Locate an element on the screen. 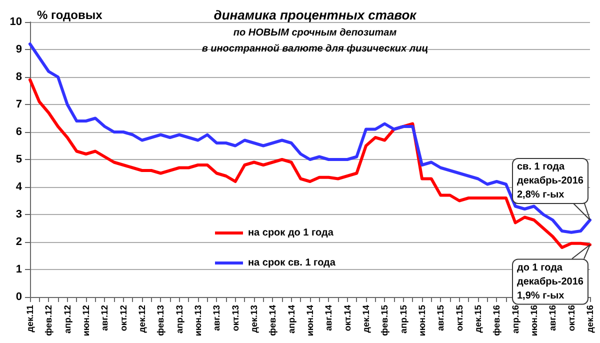 The width and height of the screenshot is (600, 343). x-tick-label: дек.11 is located at coordinates (30, 318).